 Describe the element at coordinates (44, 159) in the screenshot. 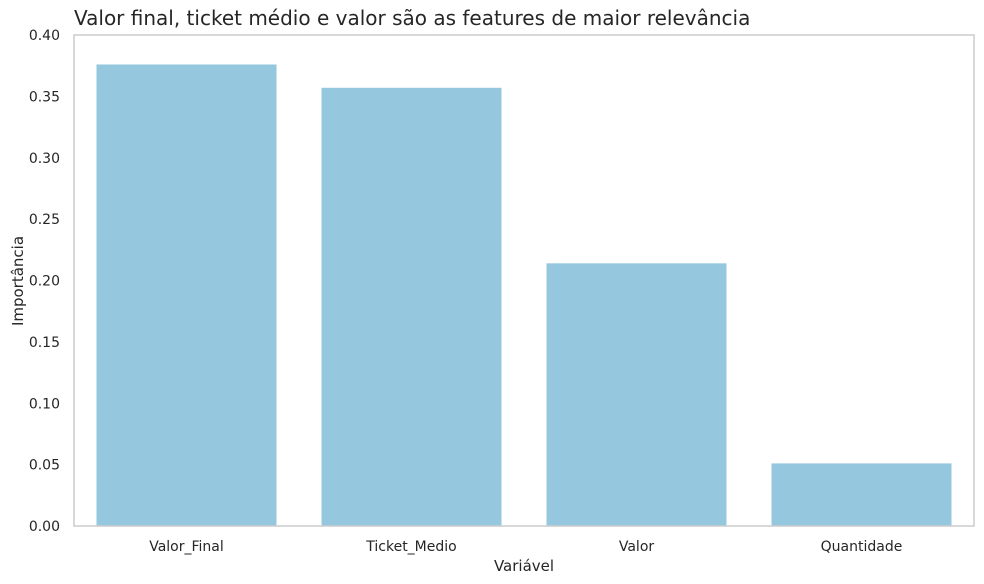

I see `y-tick-label: 0.30` at that location.